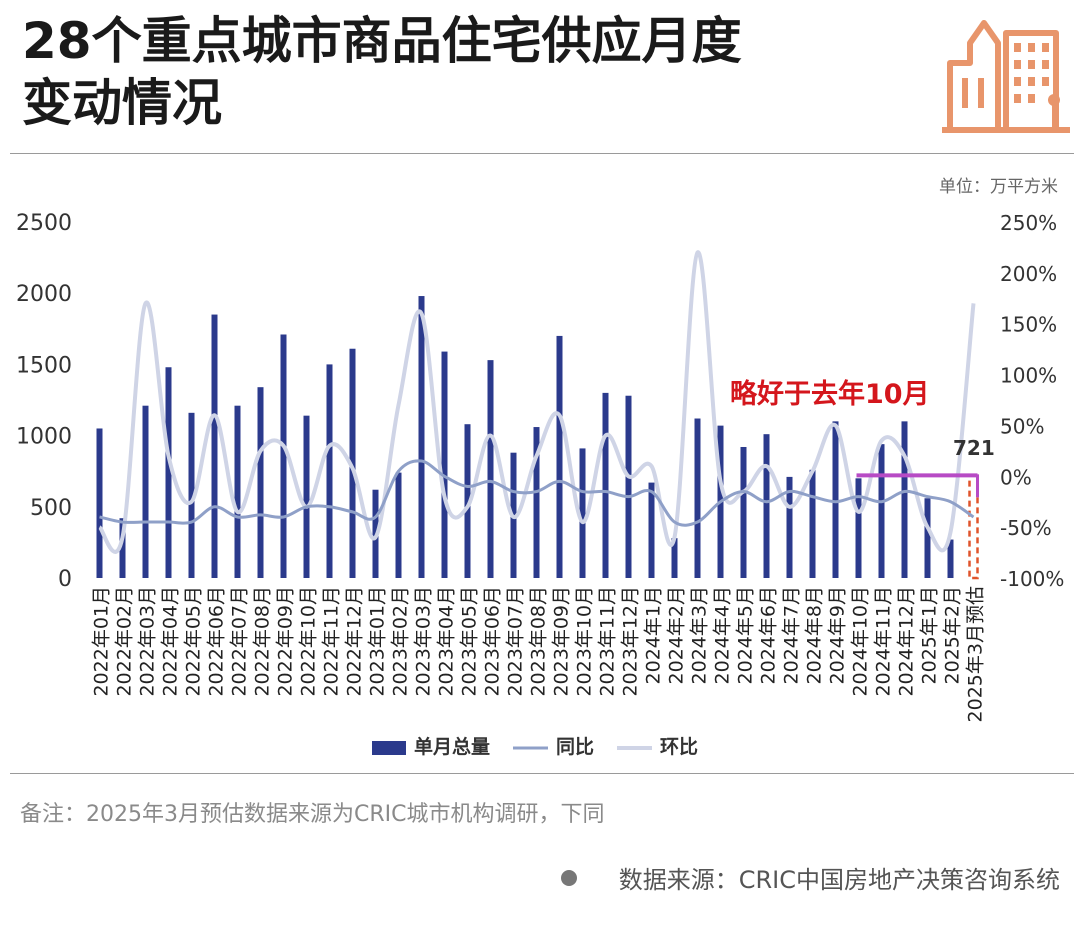 This screenshot has width=1080, height=927. I want to click on legend-mom-label: 环比, so click(679, 747).